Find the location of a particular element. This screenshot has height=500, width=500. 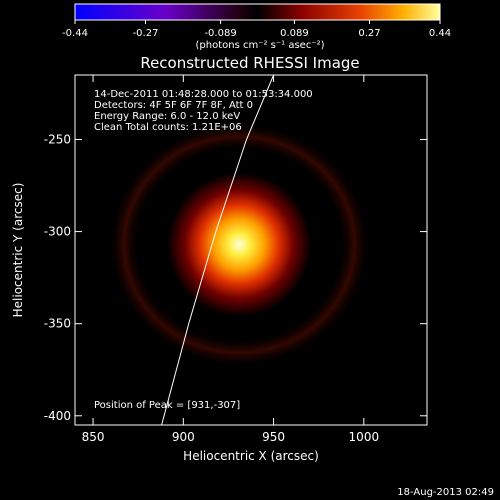

y-tick-label: -250 is located at coordinates (57, 139).